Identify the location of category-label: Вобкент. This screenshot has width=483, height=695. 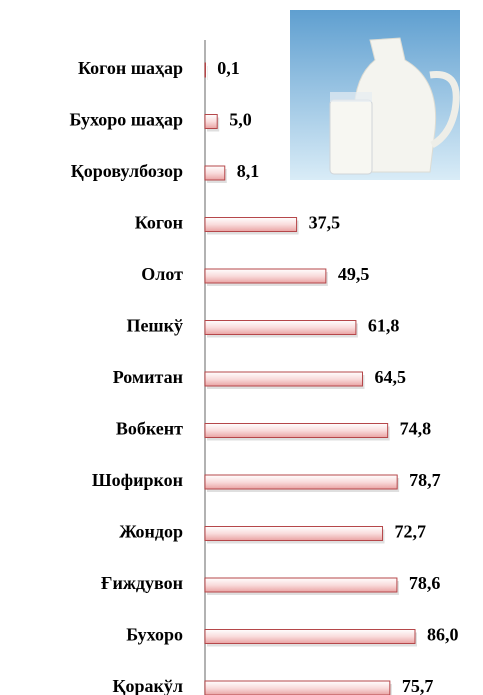
(149, 429).